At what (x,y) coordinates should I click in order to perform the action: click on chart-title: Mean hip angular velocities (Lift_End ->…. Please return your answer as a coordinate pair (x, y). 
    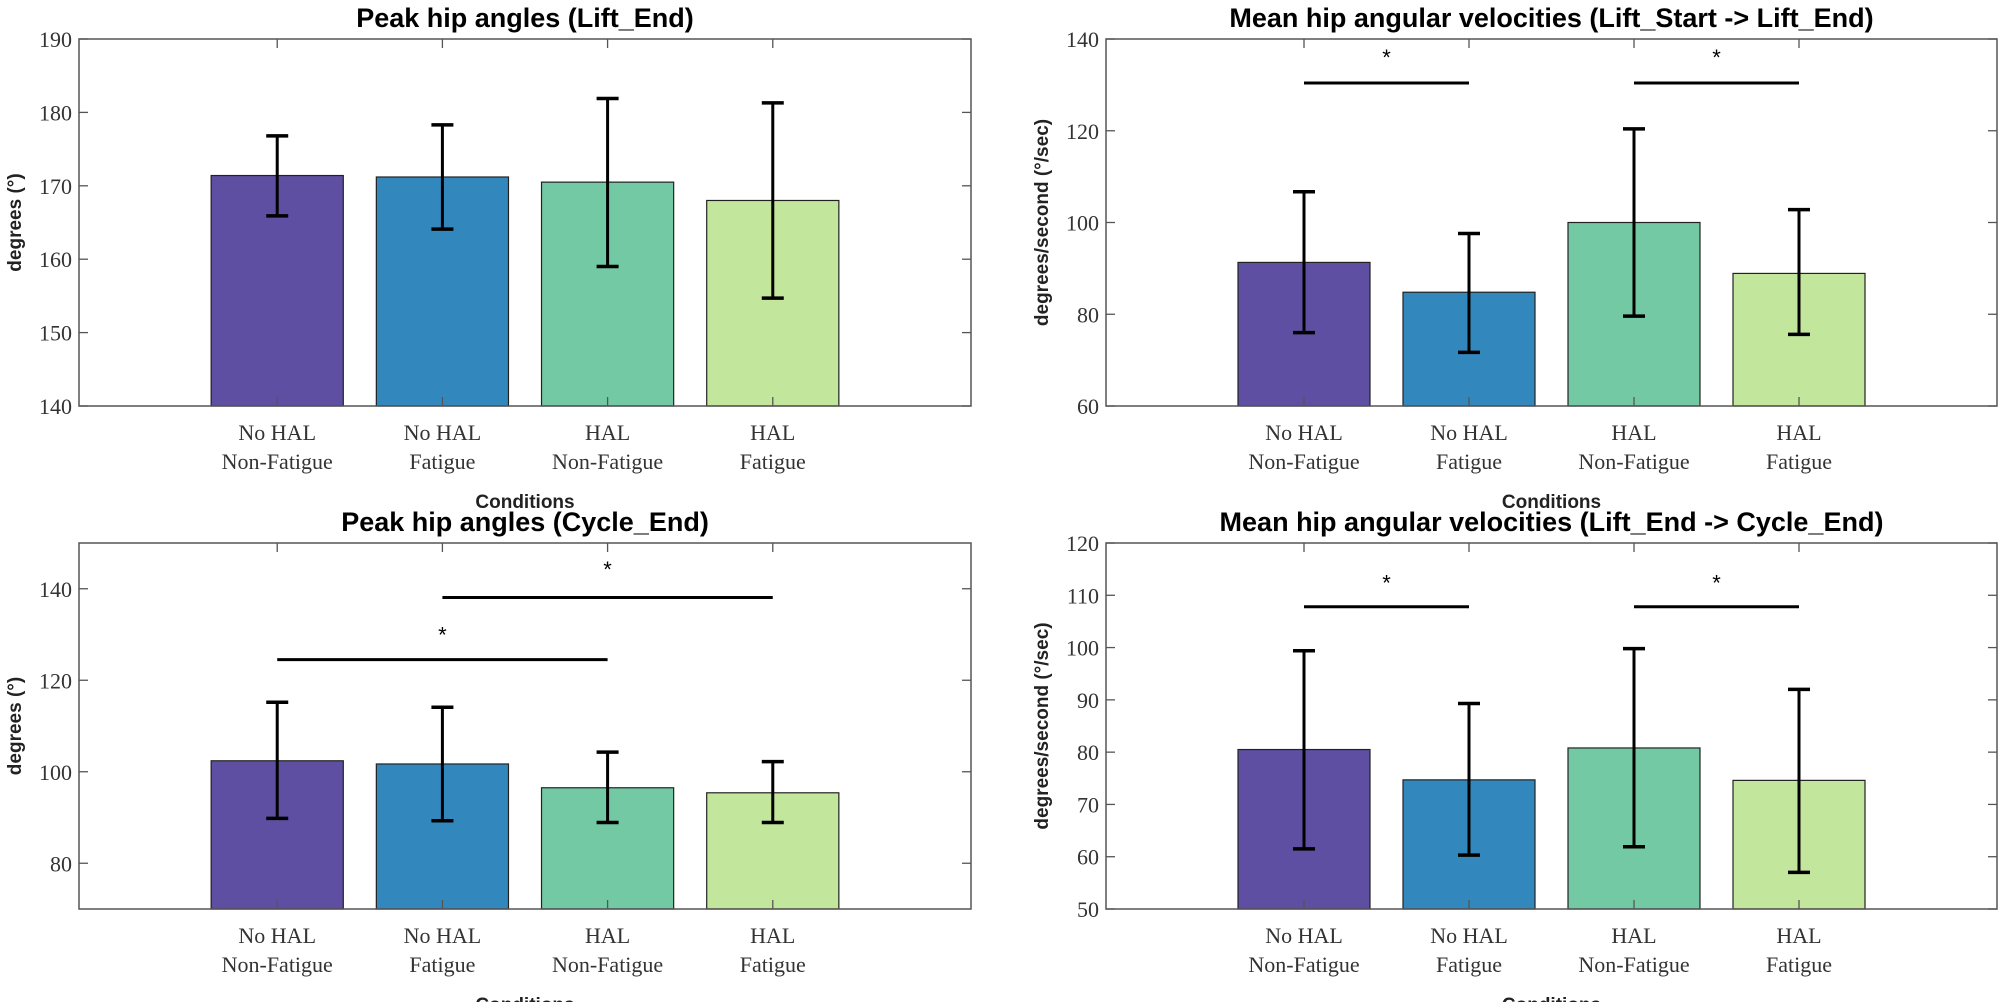
    Looking at the image, I should click on (1552, 522).